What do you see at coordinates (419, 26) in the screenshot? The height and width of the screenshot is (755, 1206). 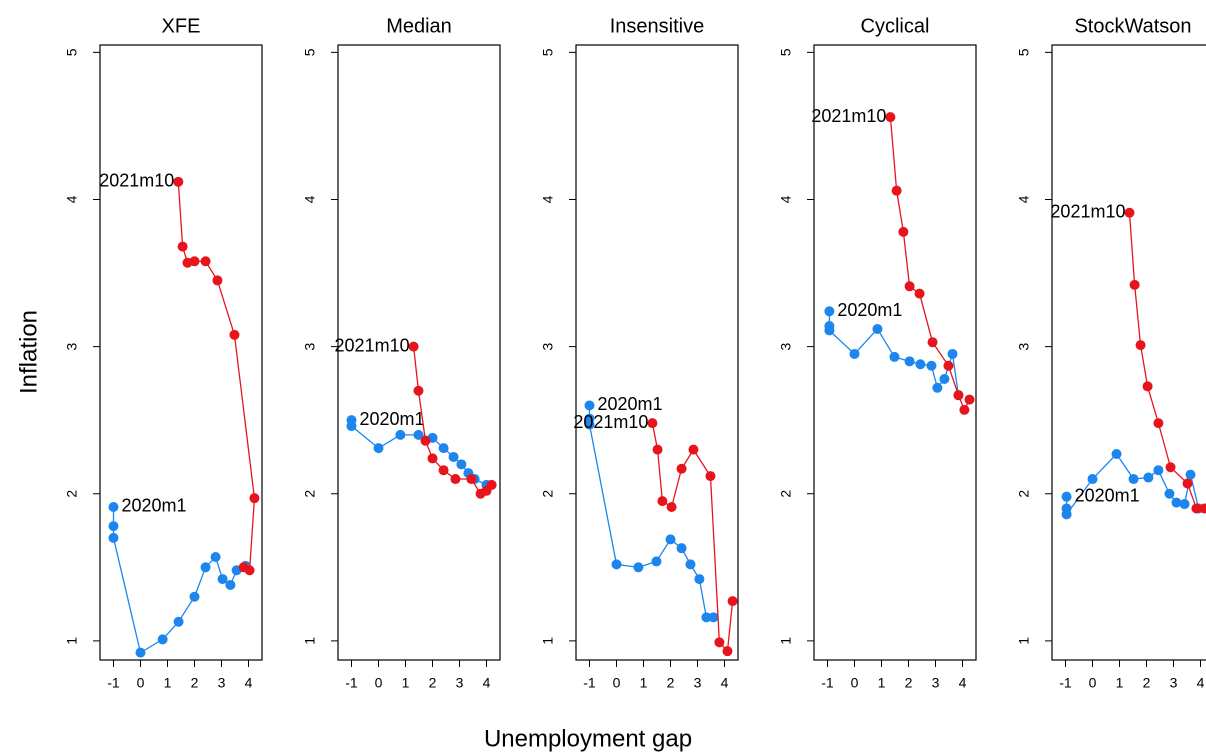 I see `panel-title: Median` at bounding box center [419, 26].